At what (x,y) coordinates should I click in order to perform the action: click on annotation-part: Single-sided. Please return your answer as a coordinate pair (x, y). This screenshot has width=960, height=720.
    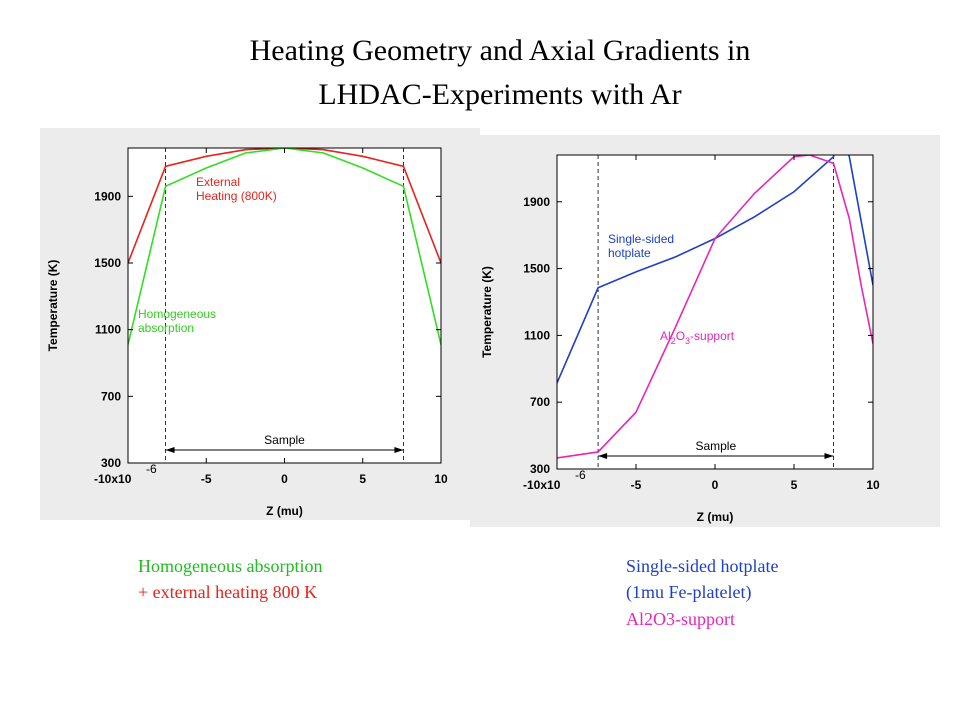
    Looking at the image, I should click on (641, 239).